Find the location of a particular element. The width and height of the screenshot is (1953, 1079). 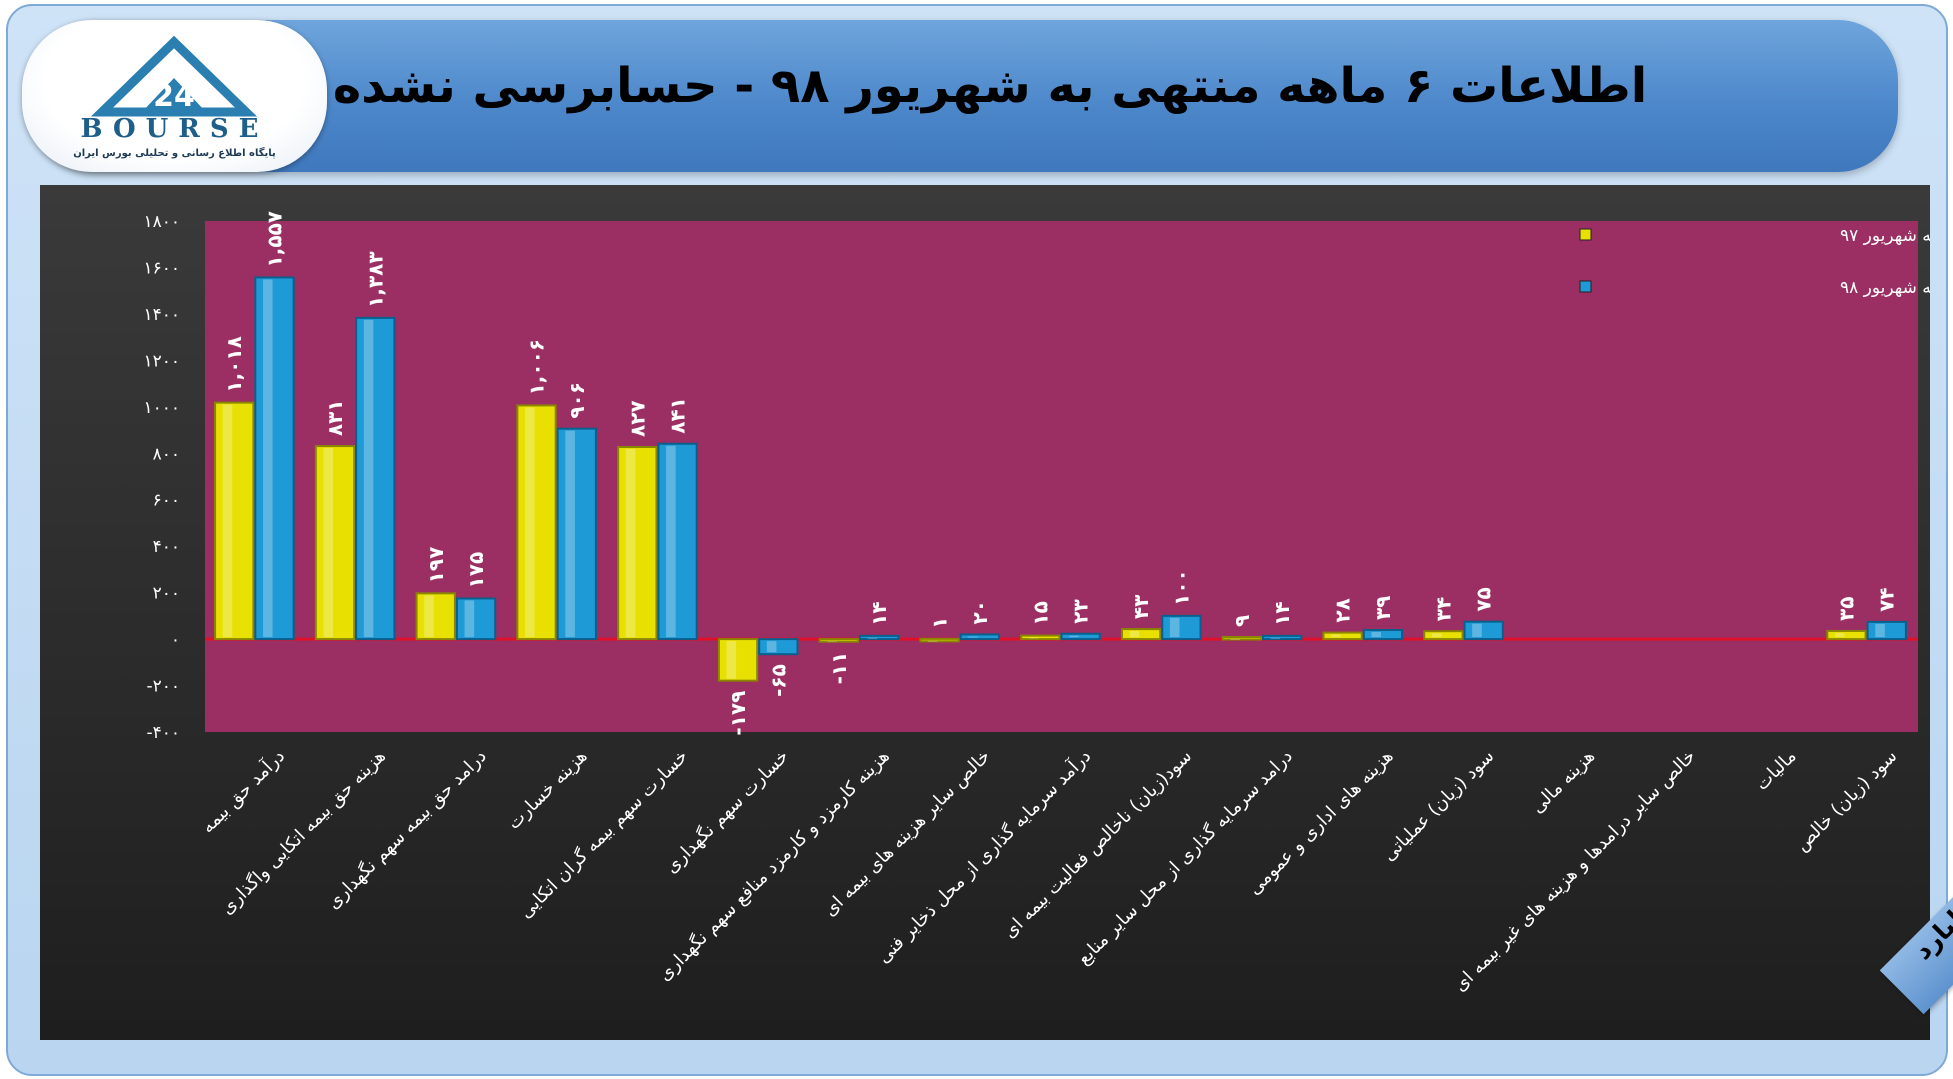

x-category-label: درامد سرمایه گذاری از محل سایر منابع is located at coordinates (1185, 857).